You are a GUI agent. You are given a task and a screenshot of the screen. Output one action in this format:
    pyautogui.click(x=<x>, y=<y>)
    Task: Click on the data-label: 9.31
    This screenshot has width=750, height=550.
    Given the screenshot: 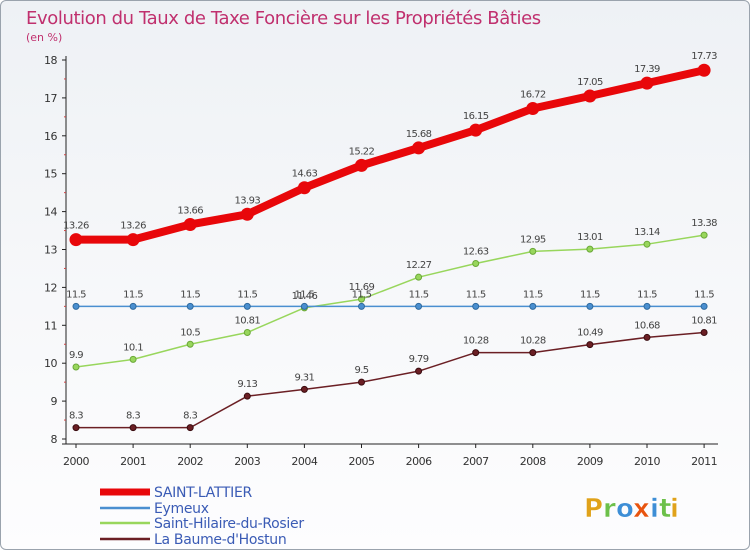 What is the action you would take?
    pyautogui.click(x=304, y=377)
    